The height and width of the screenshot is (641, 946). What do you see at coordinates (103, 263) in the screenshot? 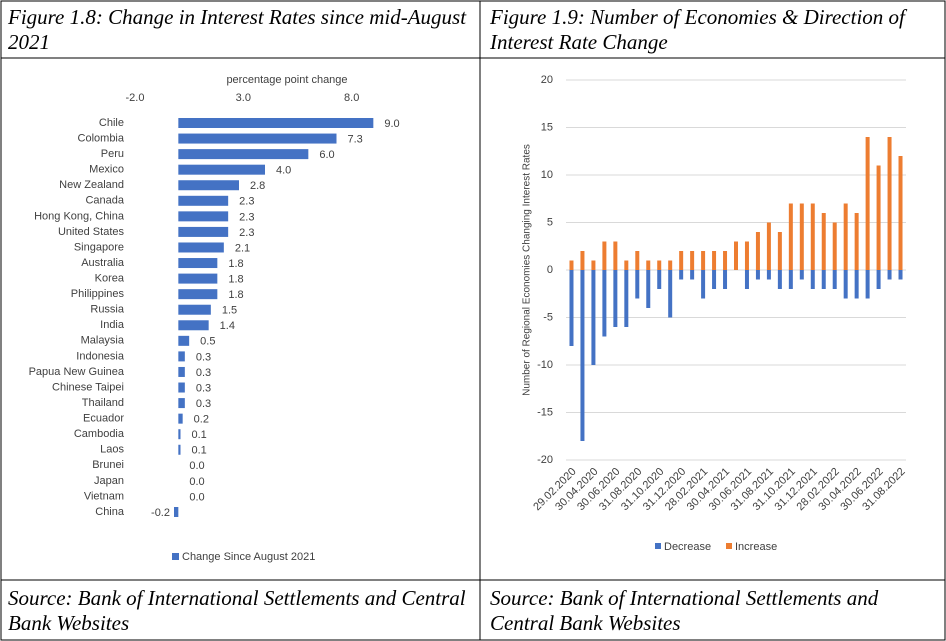
I see `category-label: Australia` at bounding box center [103, 263].